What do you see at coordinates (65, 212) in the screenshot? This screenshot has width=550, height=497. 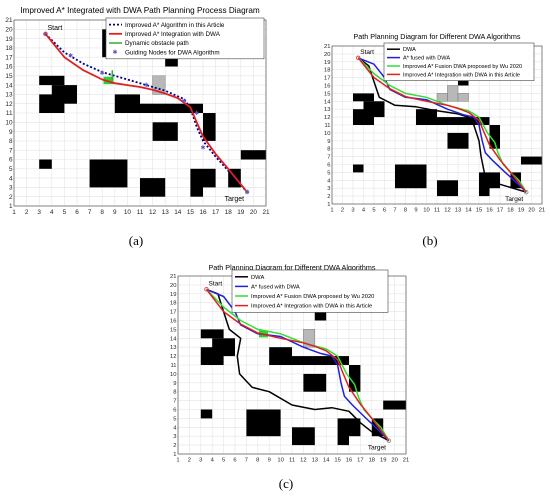 I see `x-tick-label: 5` at bounding box center [65, 212].